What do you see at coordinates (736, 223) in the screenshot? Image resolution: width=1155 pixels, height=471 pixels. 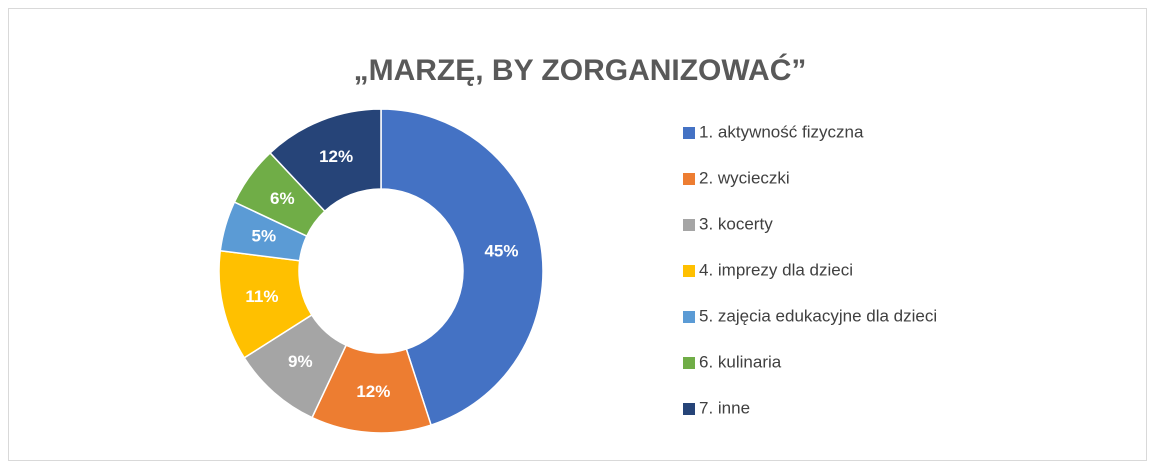 I see `legend-label: 3. kocerty` at bounding box center [736, 223].